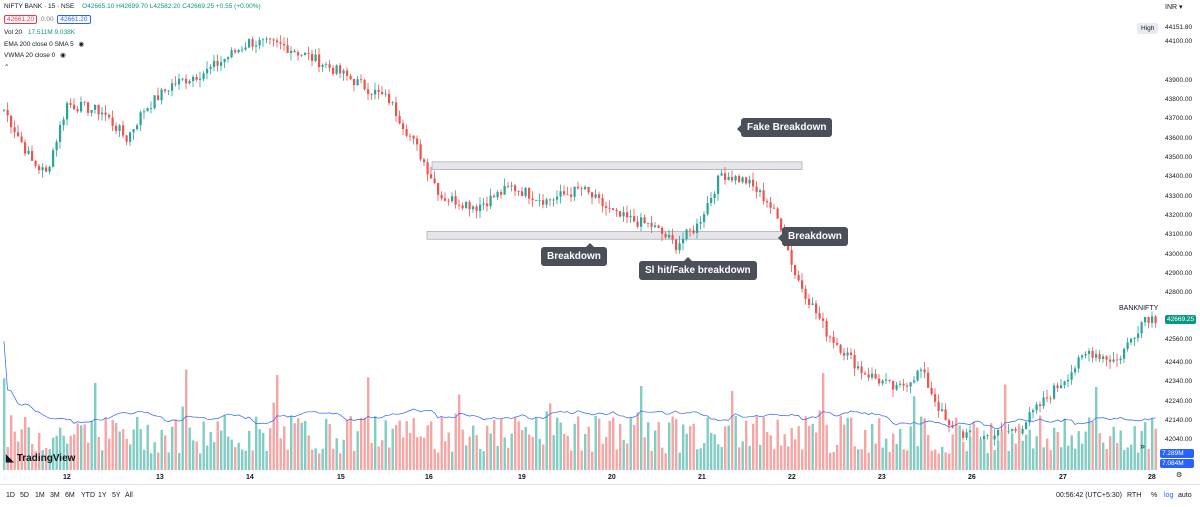 Image resolution: width=1200 pixels, height=507 pixels. Describe the element at coordinates (698, 268) in the screenshot. I see `annotation-sl-hit: Sl hit/Fake breakdown` at that location.